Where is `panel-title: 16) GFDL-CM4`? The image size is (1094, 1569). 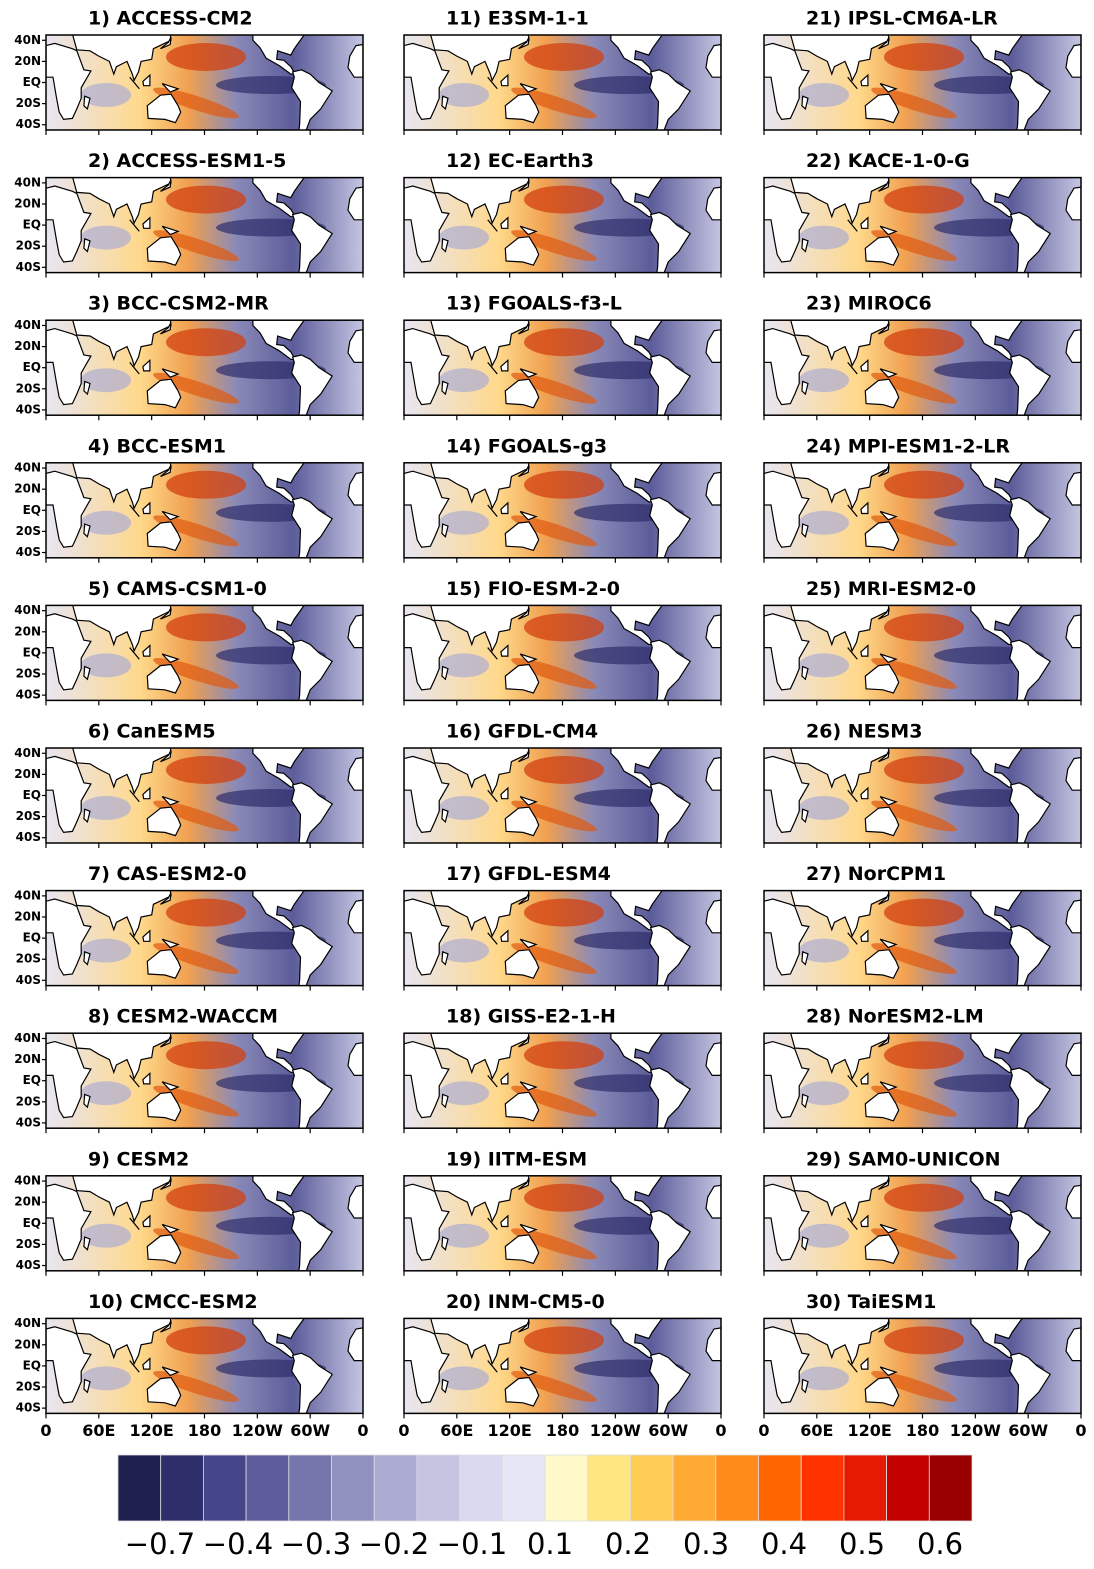 panel-title: 16) GFDL-CM4 is located at coordinates (522, 732).